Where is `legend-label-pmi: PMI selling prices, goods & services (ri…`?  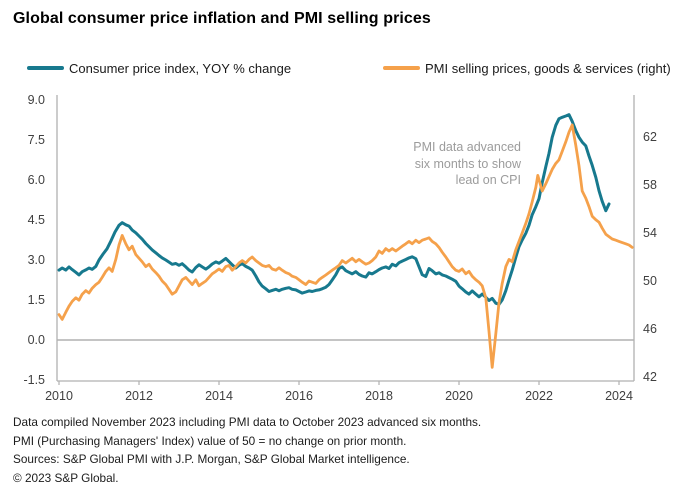 legend-label-pmi: PMI selling prices, goods & services (ri… is located at coordinates (548, 68).